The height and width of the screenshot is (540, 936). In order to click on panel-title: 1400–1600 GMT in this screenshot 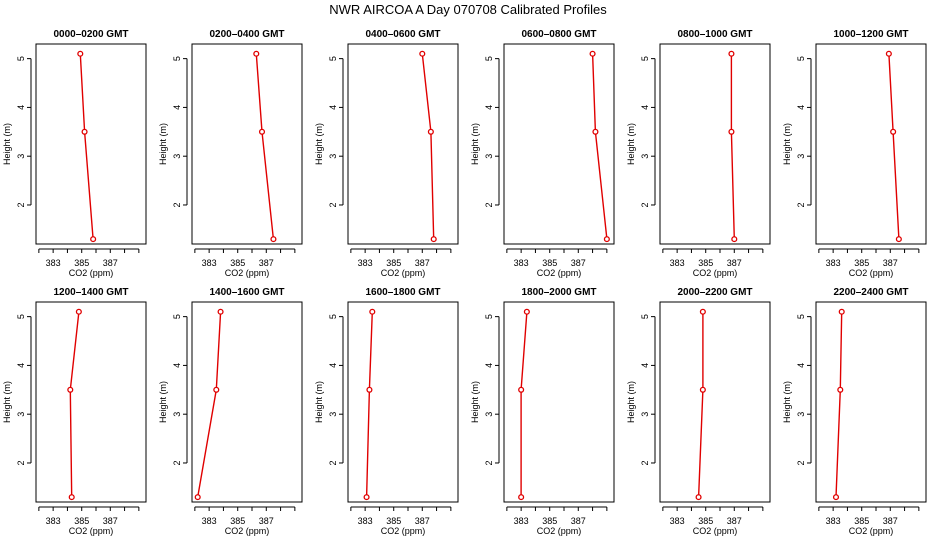, I will do `click(246, 292)`.